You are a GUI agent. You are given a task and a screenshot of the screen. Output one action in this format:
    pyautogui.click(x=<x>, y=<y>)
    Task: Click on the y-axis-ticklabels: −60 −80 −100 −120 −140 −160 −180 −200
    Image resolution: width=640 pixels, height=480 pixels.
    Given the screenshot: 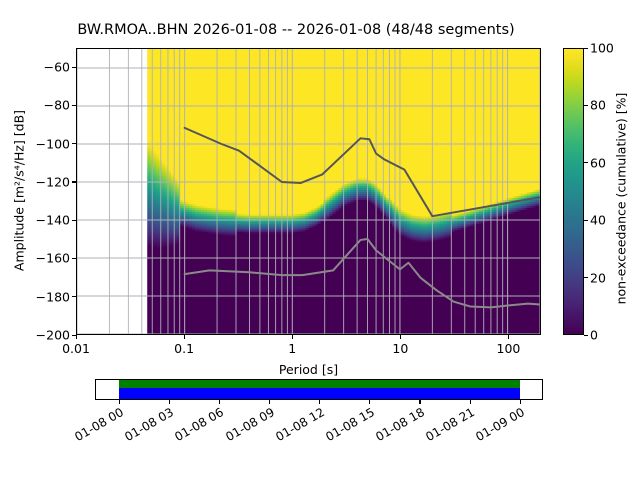 What is the action you would take?
    pyautogui.click(x=35, y=240)
    